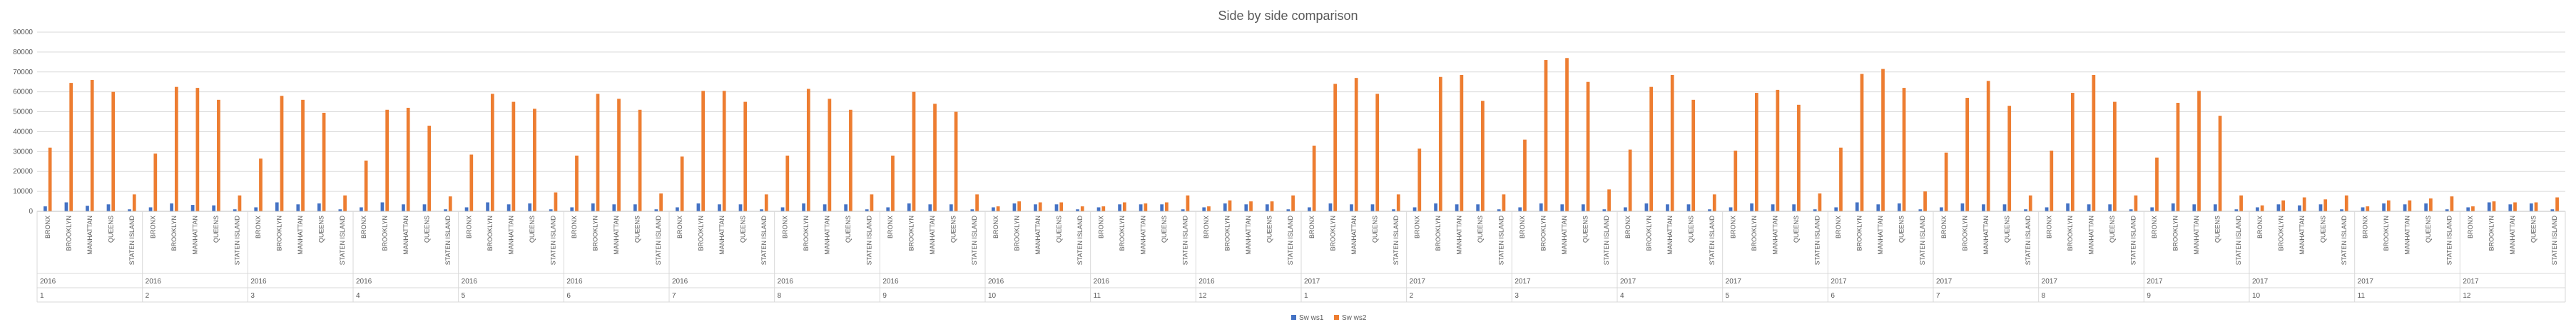  What do you see at coordinates (992, 296) in the screenshot?
I see `month-label: 10` at bounding box center [992, 296].